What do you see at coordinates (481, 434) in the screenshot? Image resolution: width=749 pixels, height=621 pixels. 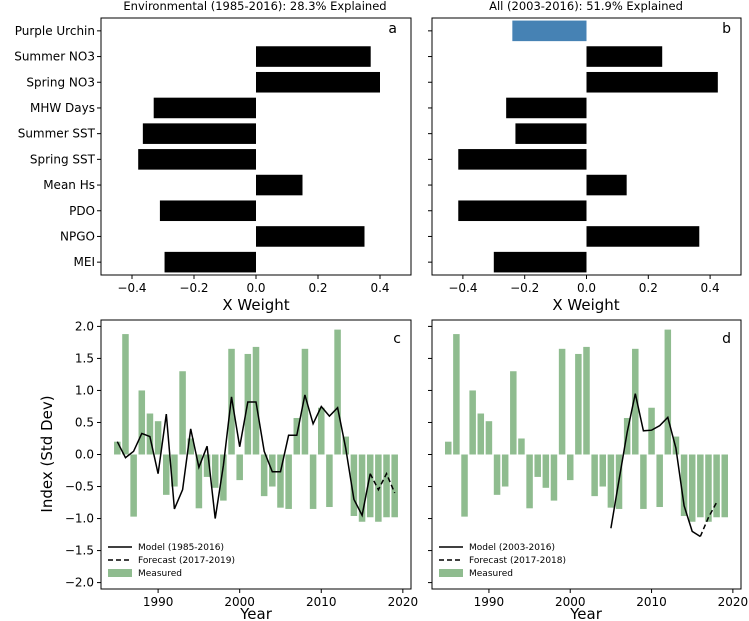 I see `measured-bar-1989` at bounding box center [481, 434].